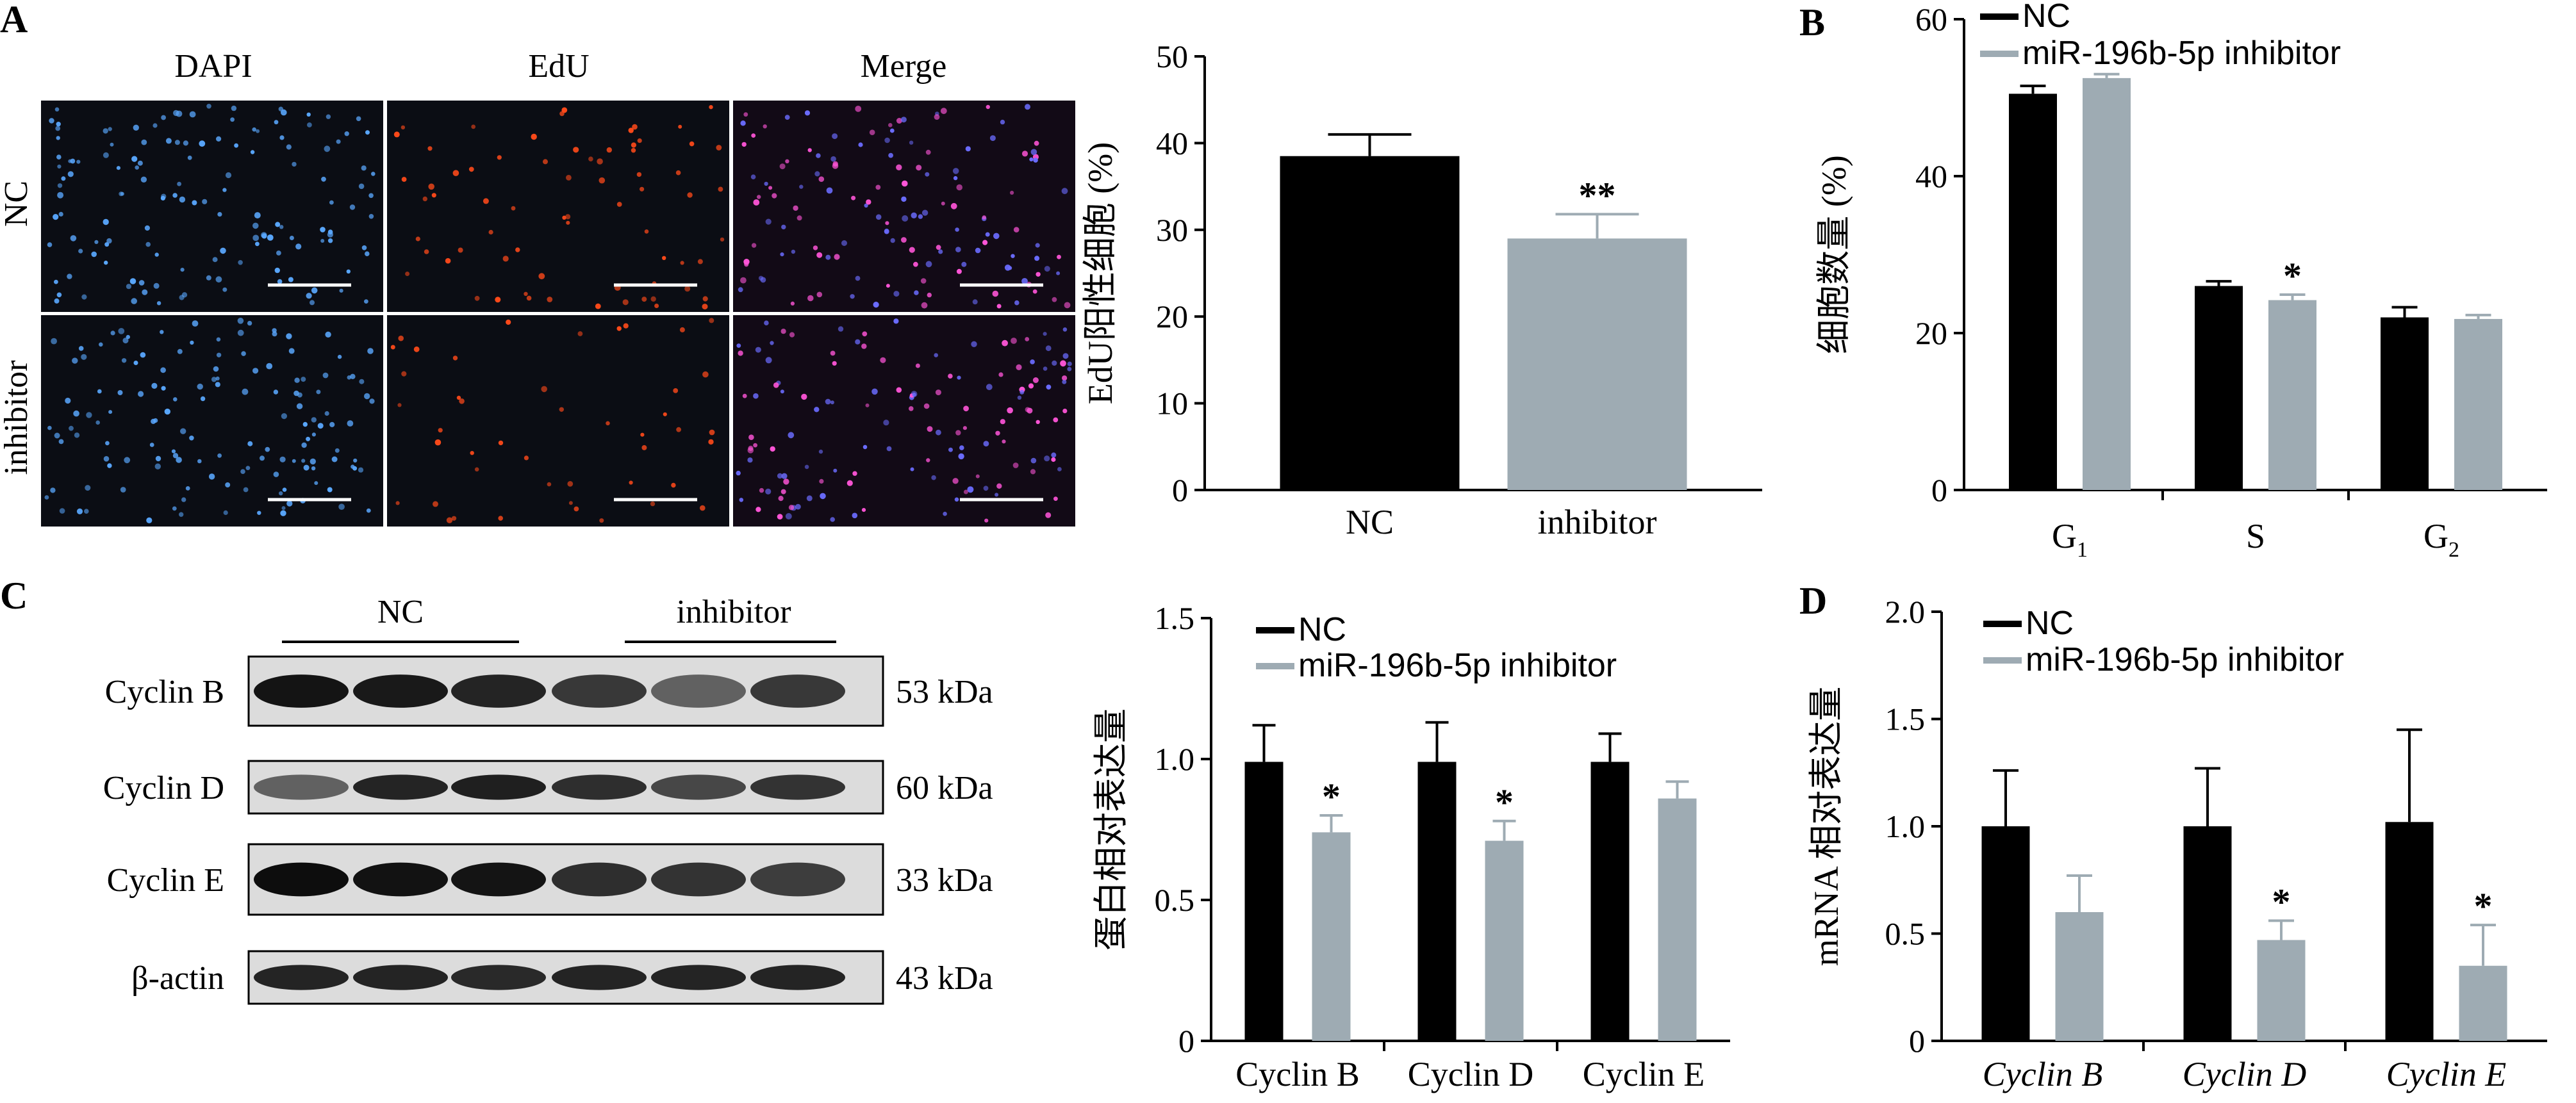 The width and height of the screenshot is (2576, 1103). Describe the element at coordinates (2255, 536) in the screenshot. I see `x-tick-label: S` at that location.